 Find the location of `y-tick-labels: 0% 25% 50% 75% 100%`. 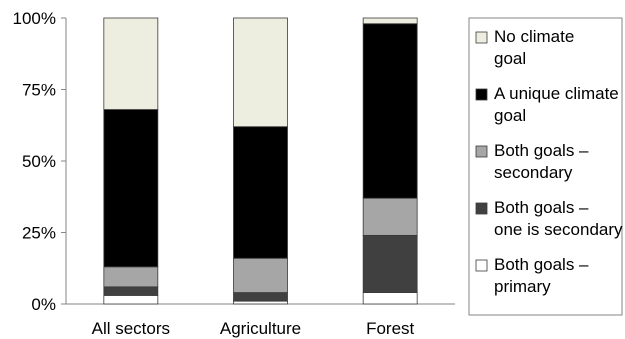

y-tick-labels: 0% 25% 50% 75% 100% is located at coordinates (34, 161).